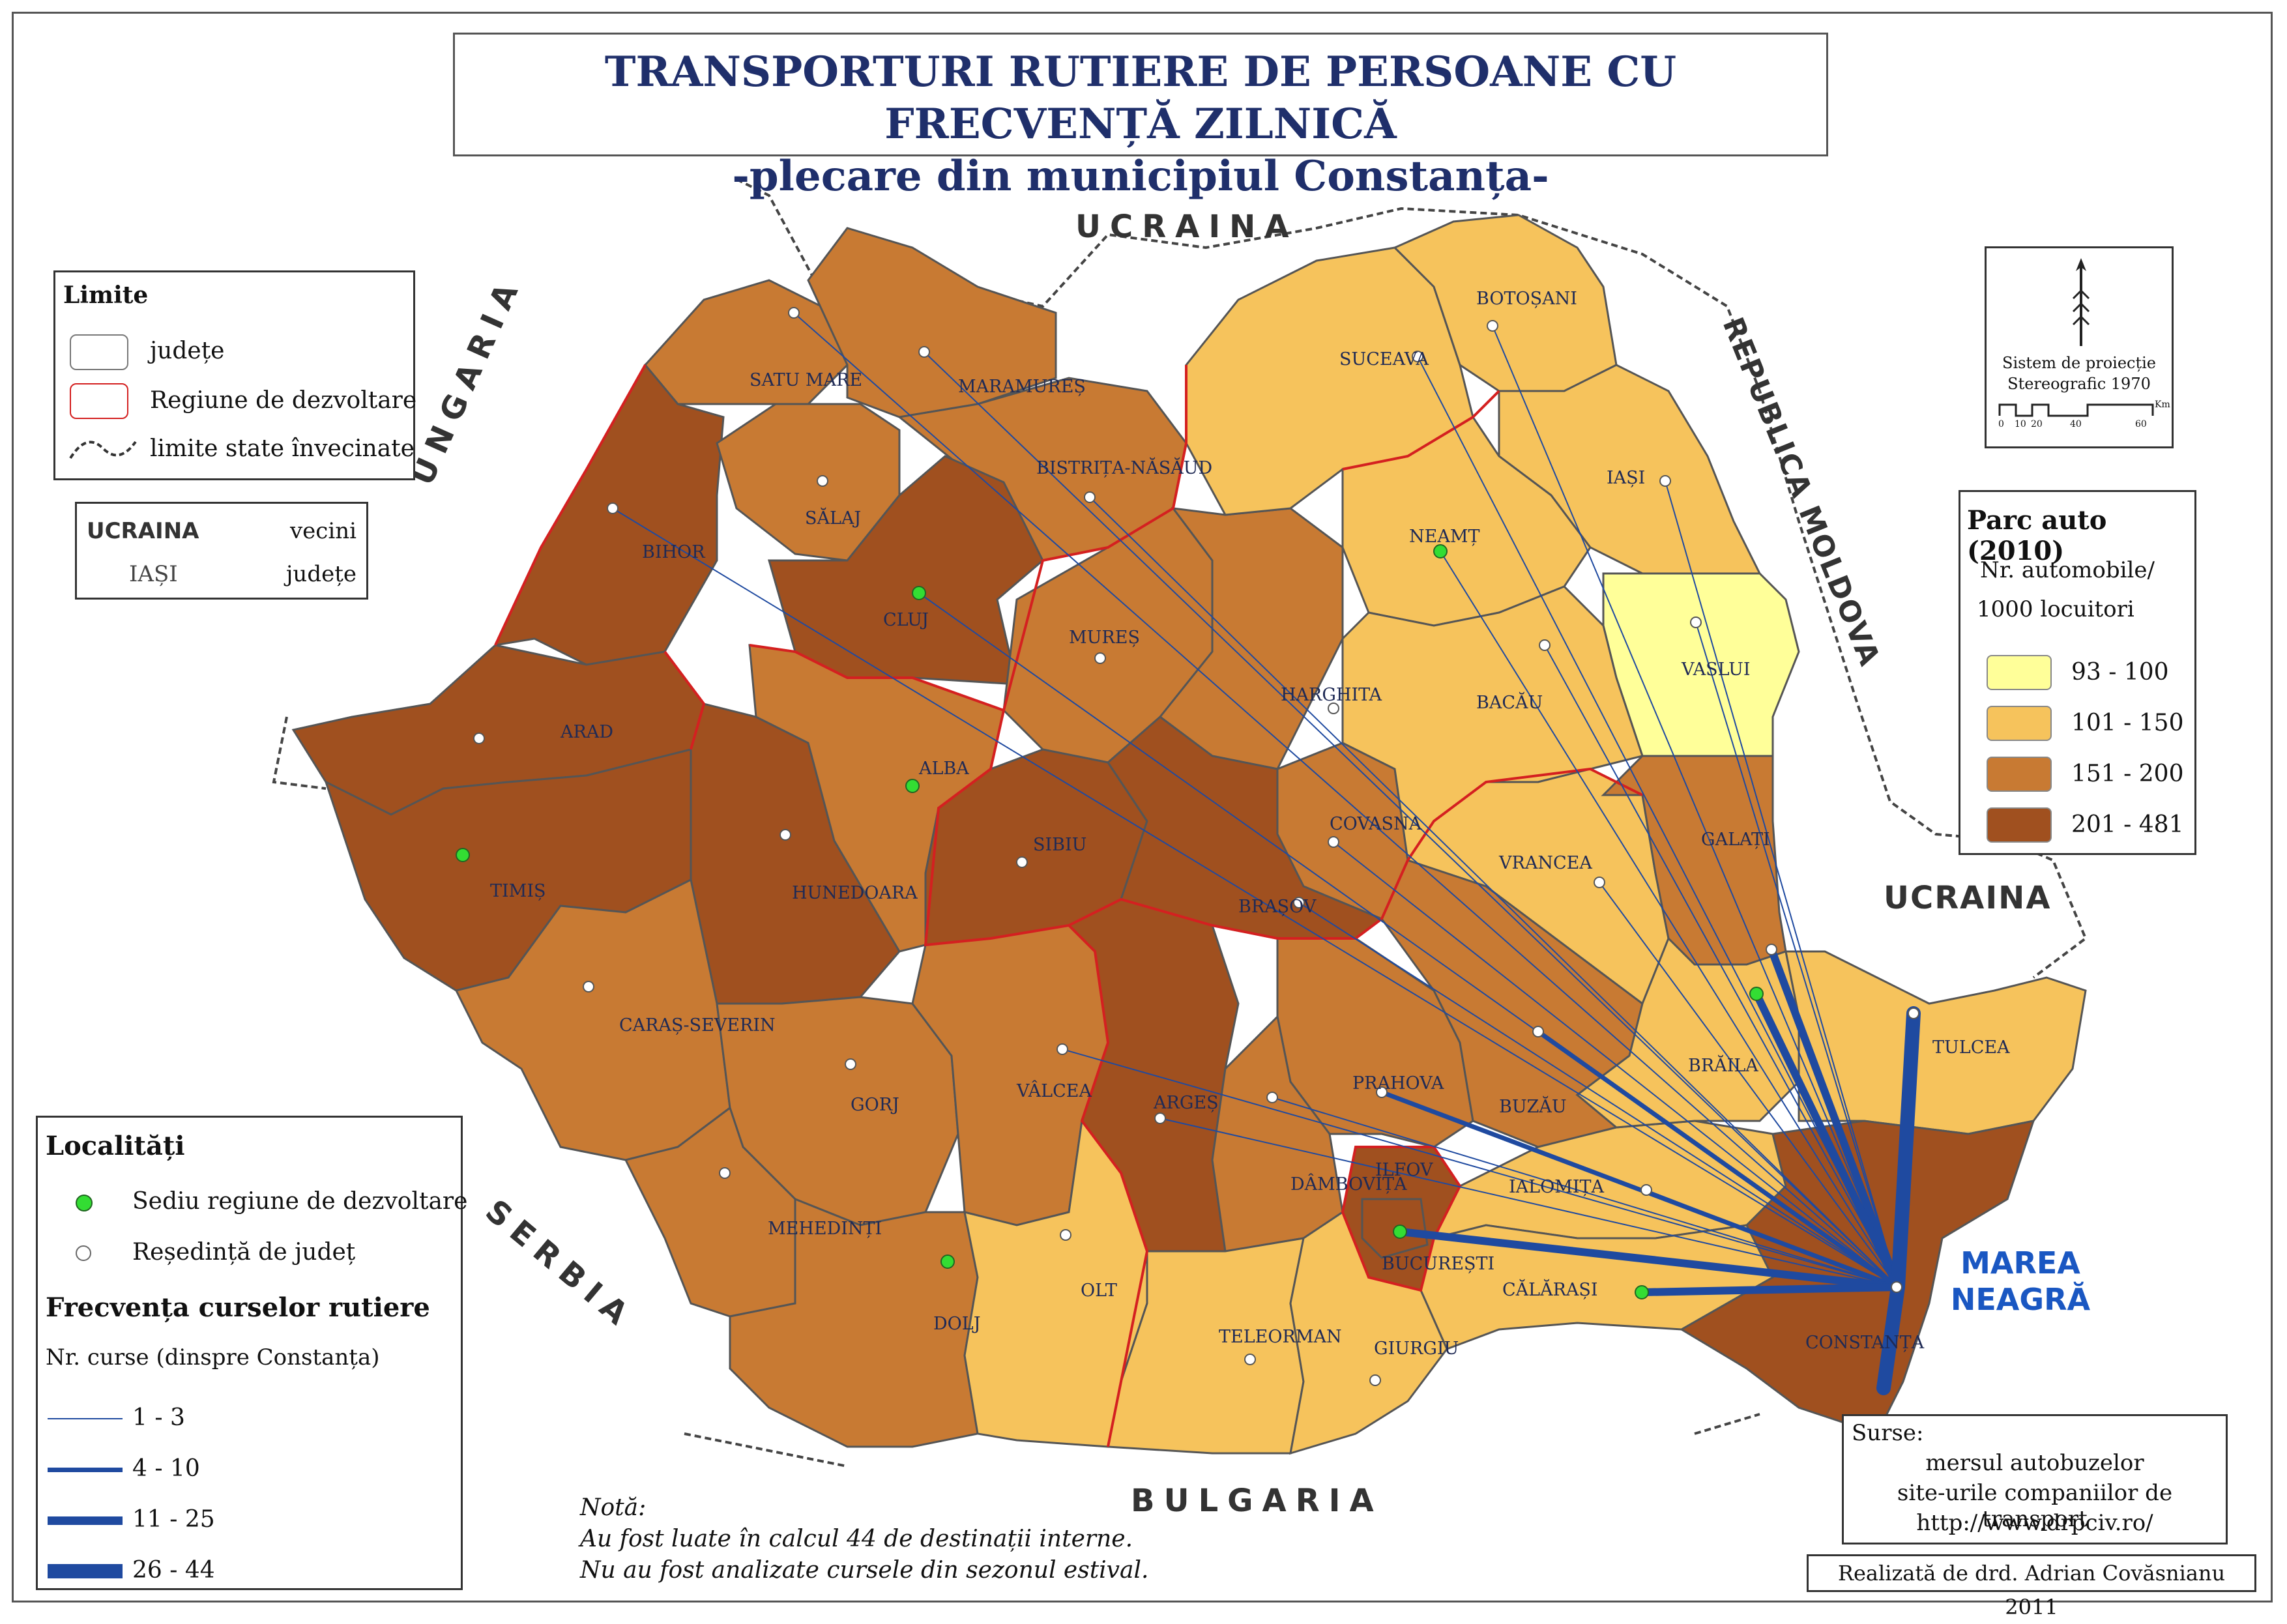  What do you see at coordinates (2034, 1523) in the screenshot?
I see `sources-line3: http://www.drpciv.ro/` at bounding box center [2034, 1523].